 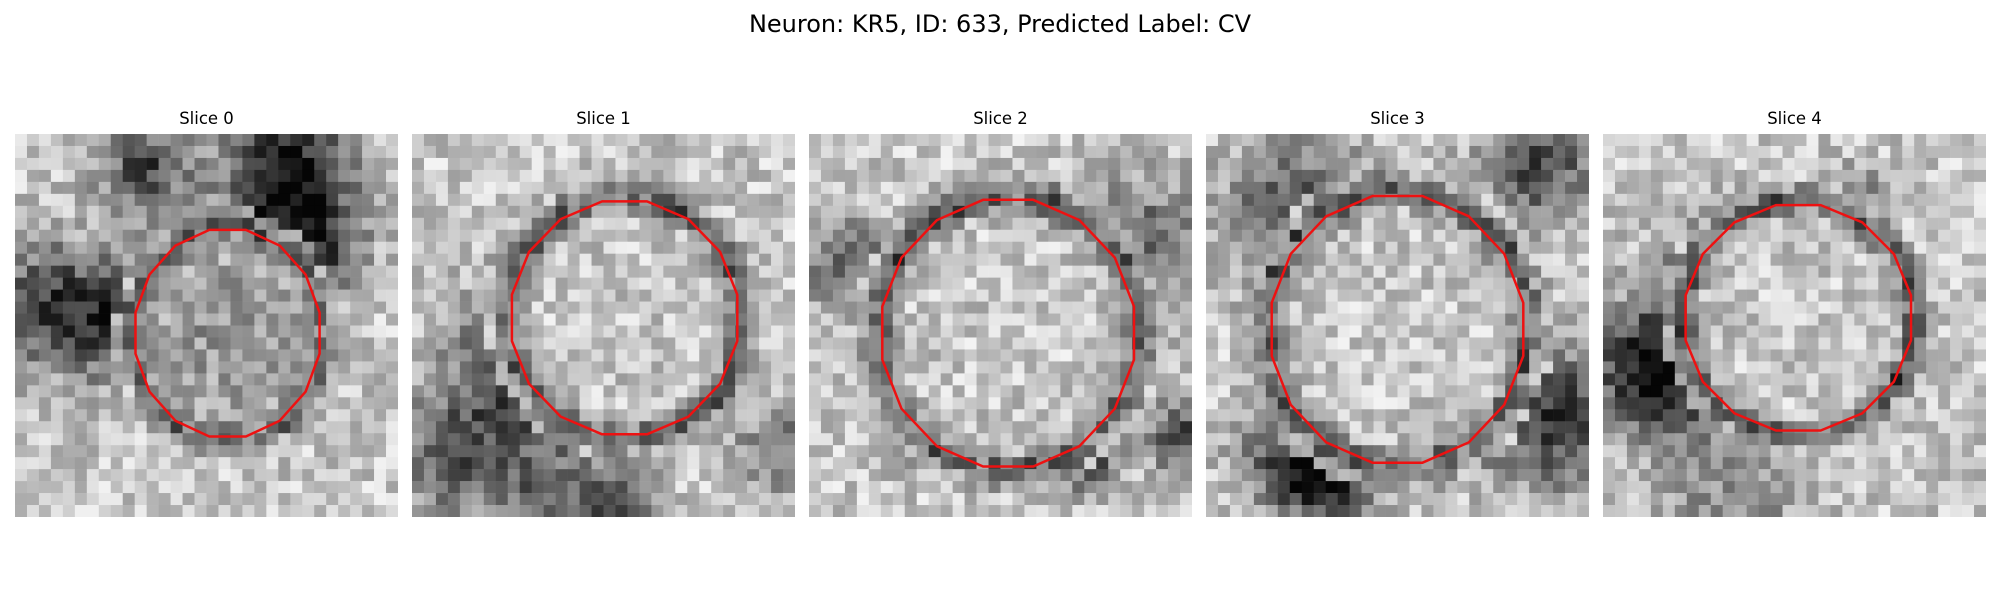 I want to click on slice-panel-4: Slice 4, so click(x=1794, y=312).